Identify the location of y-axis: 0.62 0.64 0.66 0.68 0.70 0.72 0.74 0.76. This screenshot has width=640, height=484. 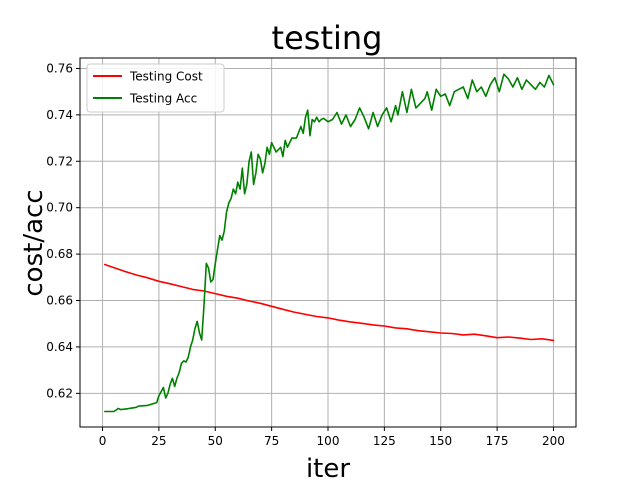
(63, 230).